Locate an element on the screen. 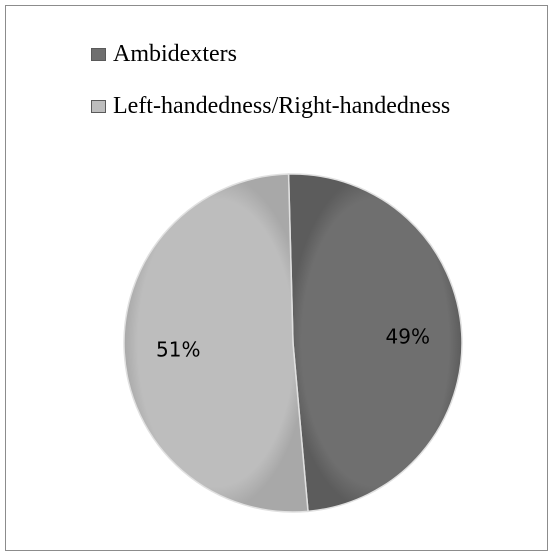 The image size is (555, 558). pie-data-labels: 49% 51% is located at coordinates (293, 342).